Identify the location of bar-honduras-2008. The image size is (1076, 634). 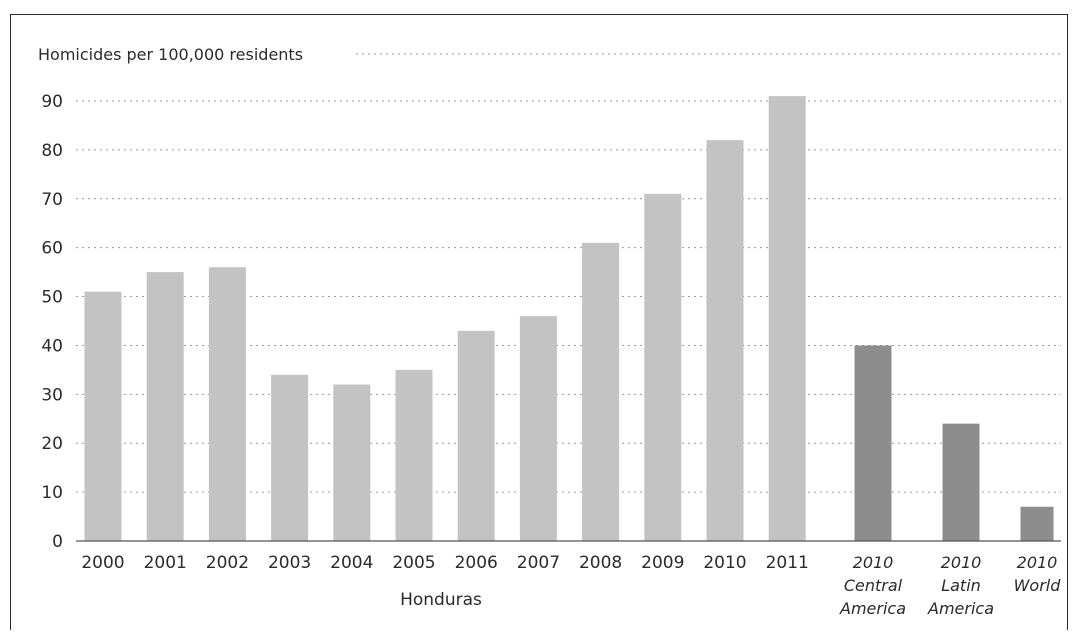
(601, 391).